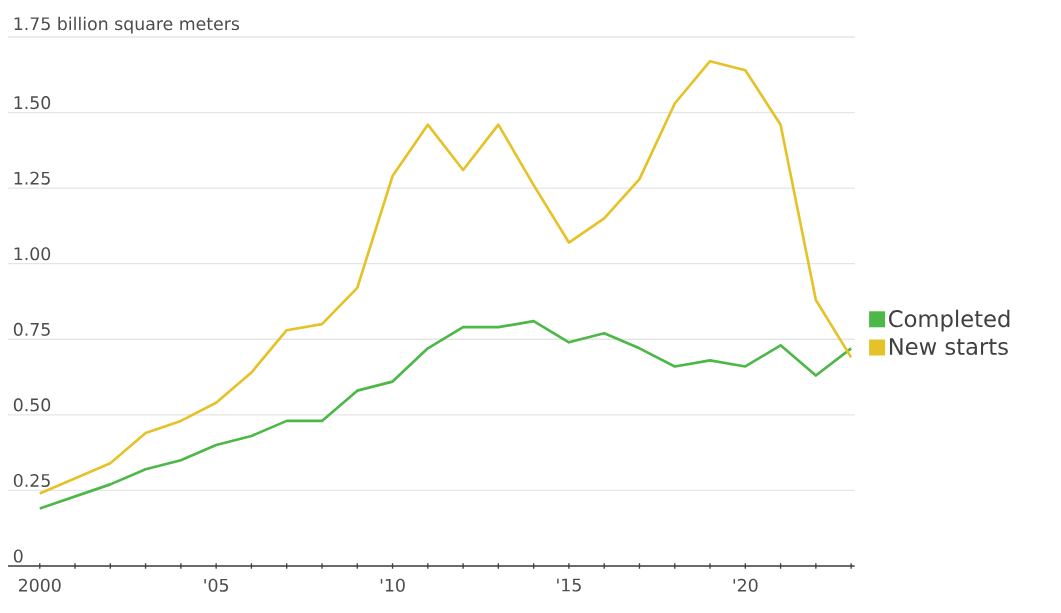 The height and width of the screenshot is (613, 1061). Describe the element at coordinates (32, 103) in the screenshot. I see `y-tick-label: 1.50` at that location.